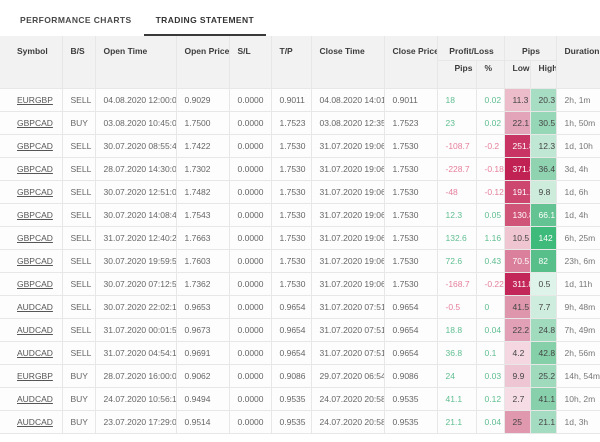  What do you see at coordinates (490, 261) in the screenshot?
I see `pl-pct-cell: 0.43` at bounding box center [490, 261].